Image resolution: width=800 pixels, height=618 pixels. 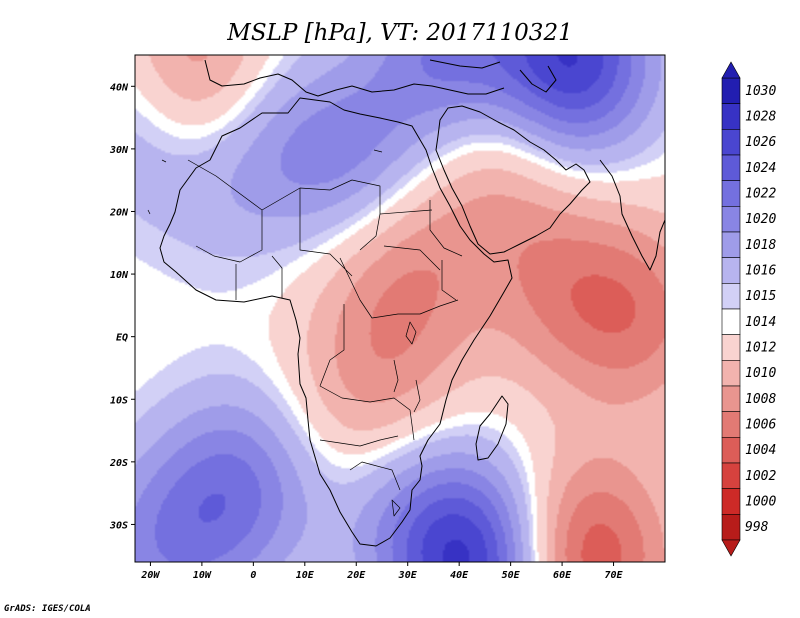 I want to click on x-tick-label-0: 20W, so click(x=150, y=575).